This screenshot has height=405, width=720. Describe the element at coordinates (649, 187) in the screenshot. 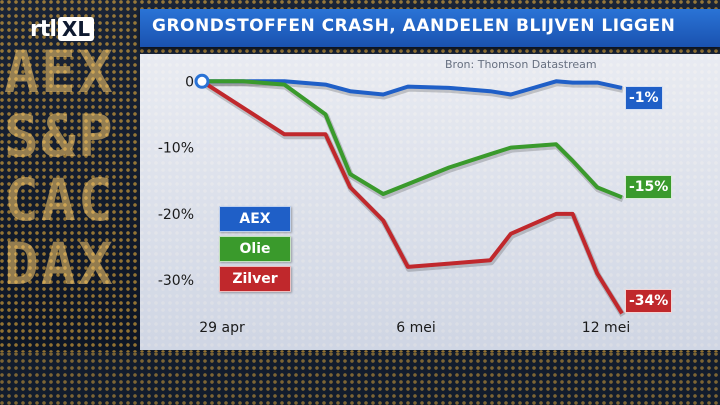

I see `end-label-olie: -15%` at that location.